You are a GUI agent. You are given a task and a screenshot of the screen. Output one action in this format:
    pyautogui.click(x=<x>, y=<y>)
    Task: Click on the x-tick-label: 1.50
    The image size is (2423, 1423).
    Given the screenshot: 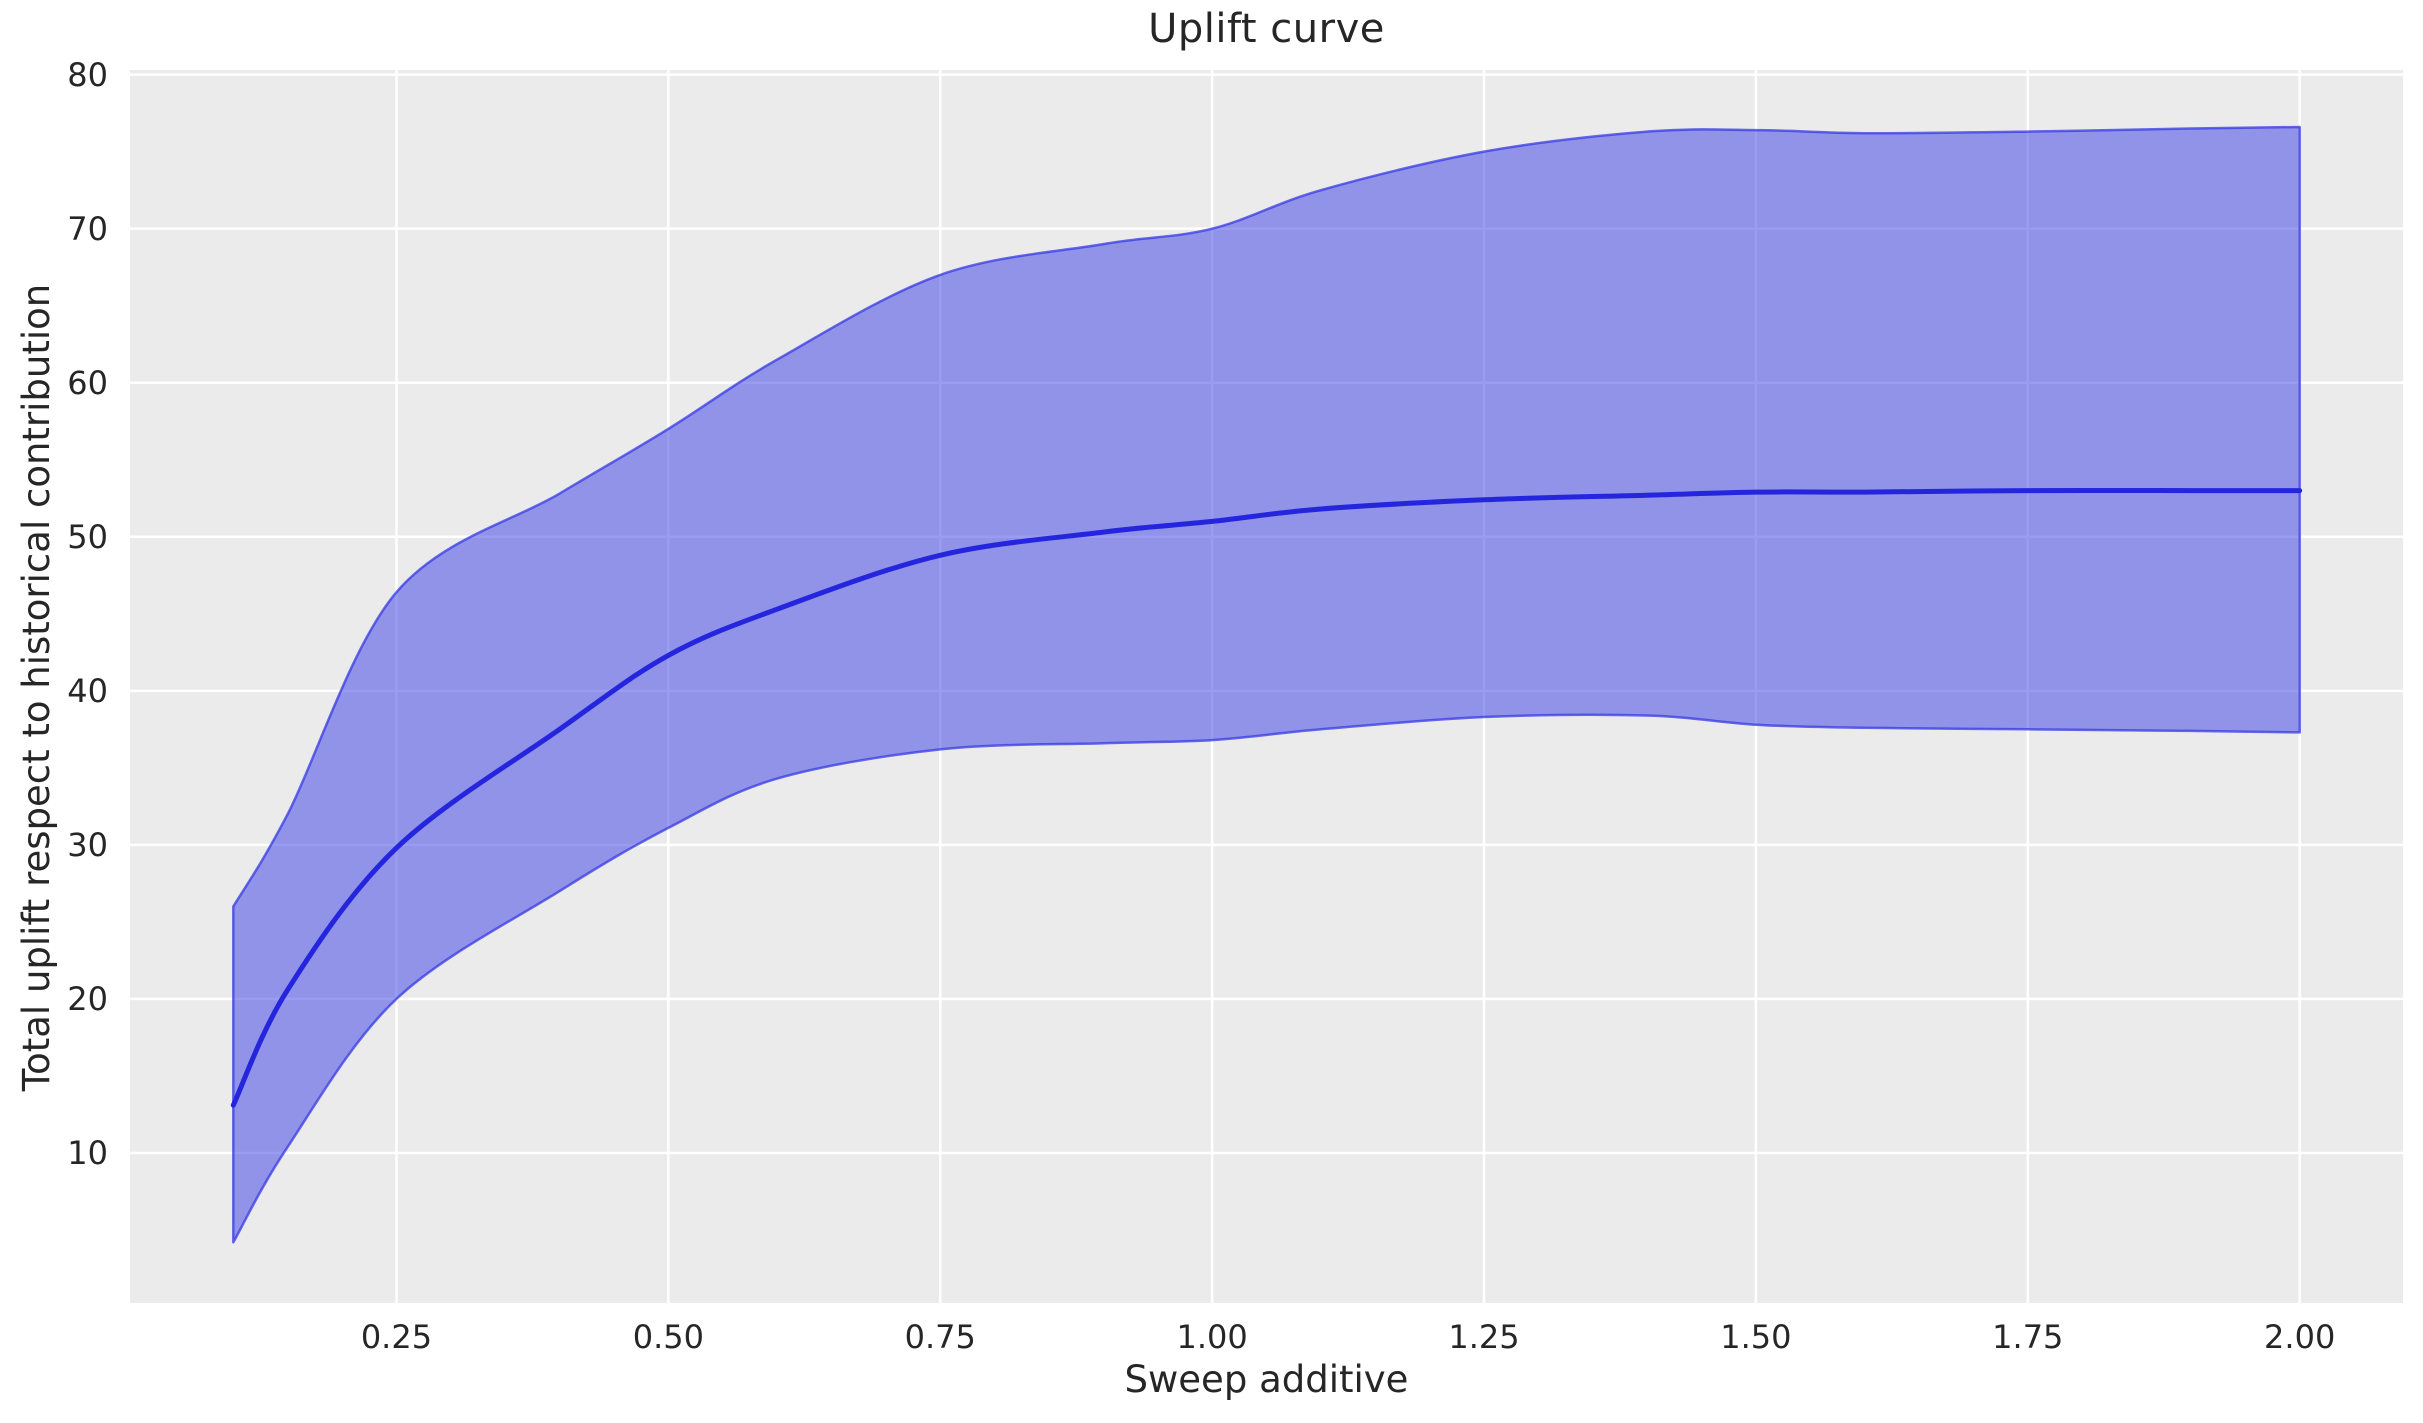 What is the action you would take?
    pyautogui.click(x=1755, y=1337)
    